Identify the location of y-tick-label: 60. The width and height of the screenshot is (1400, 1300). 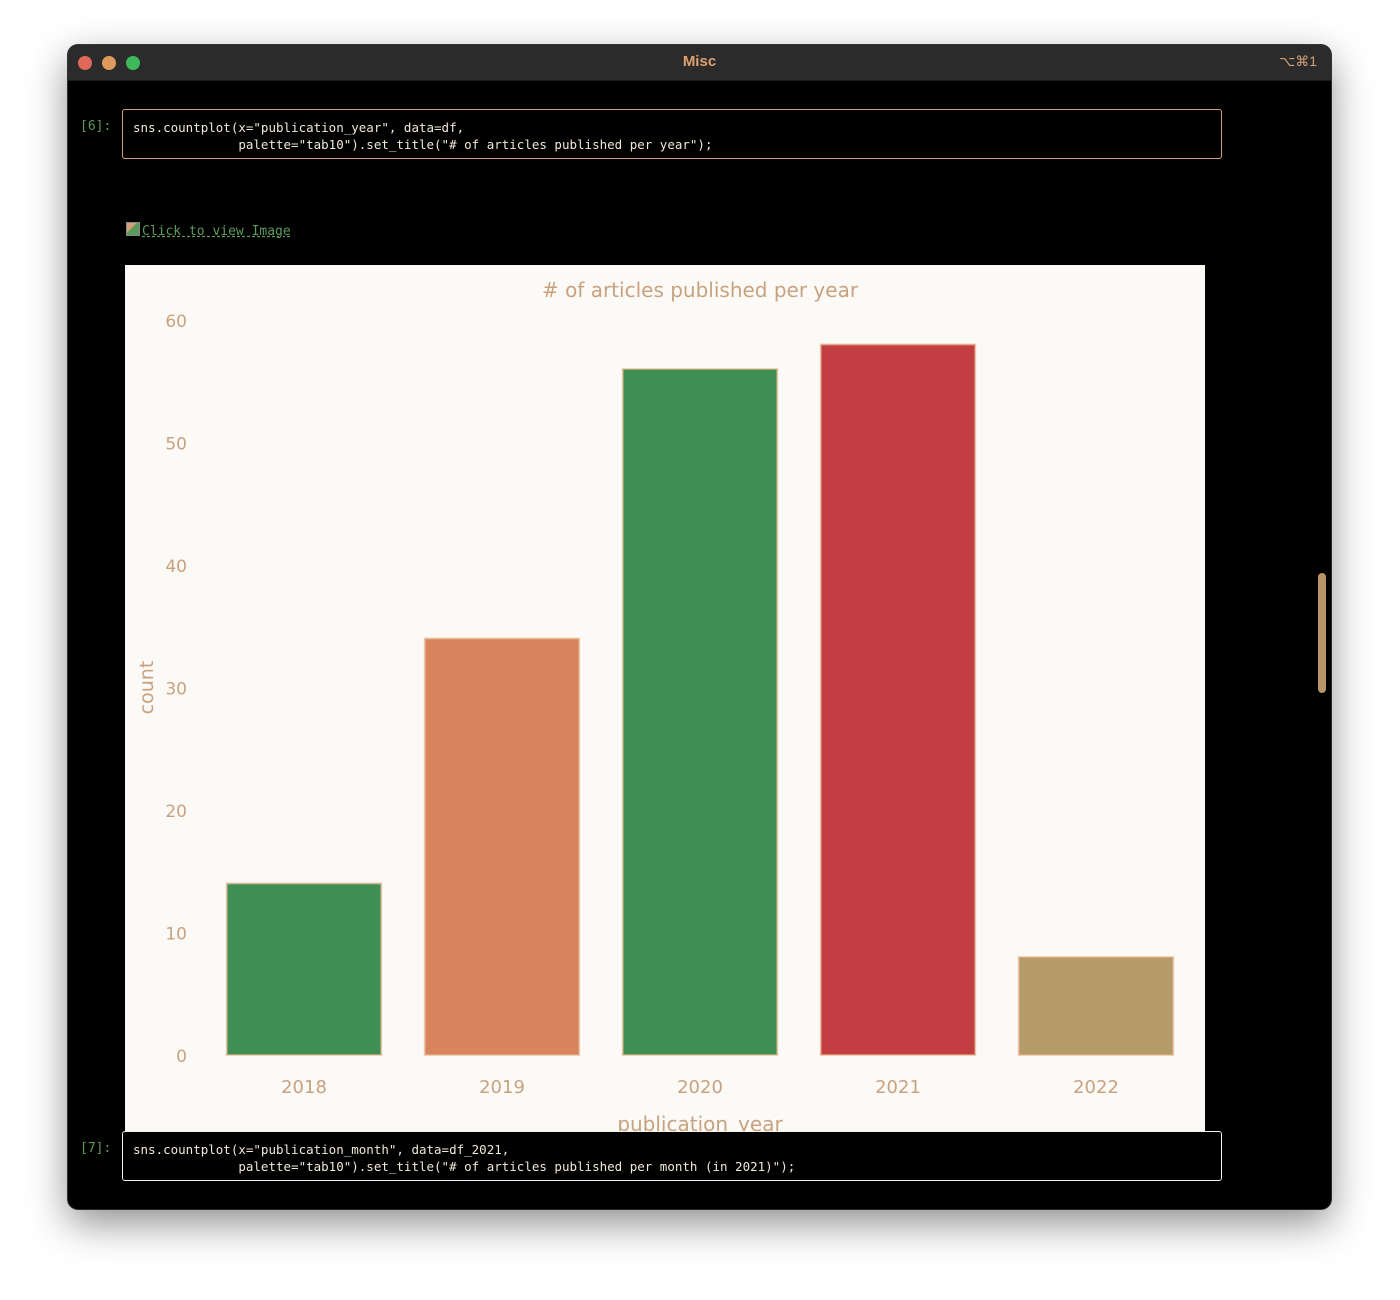
(176, 322).